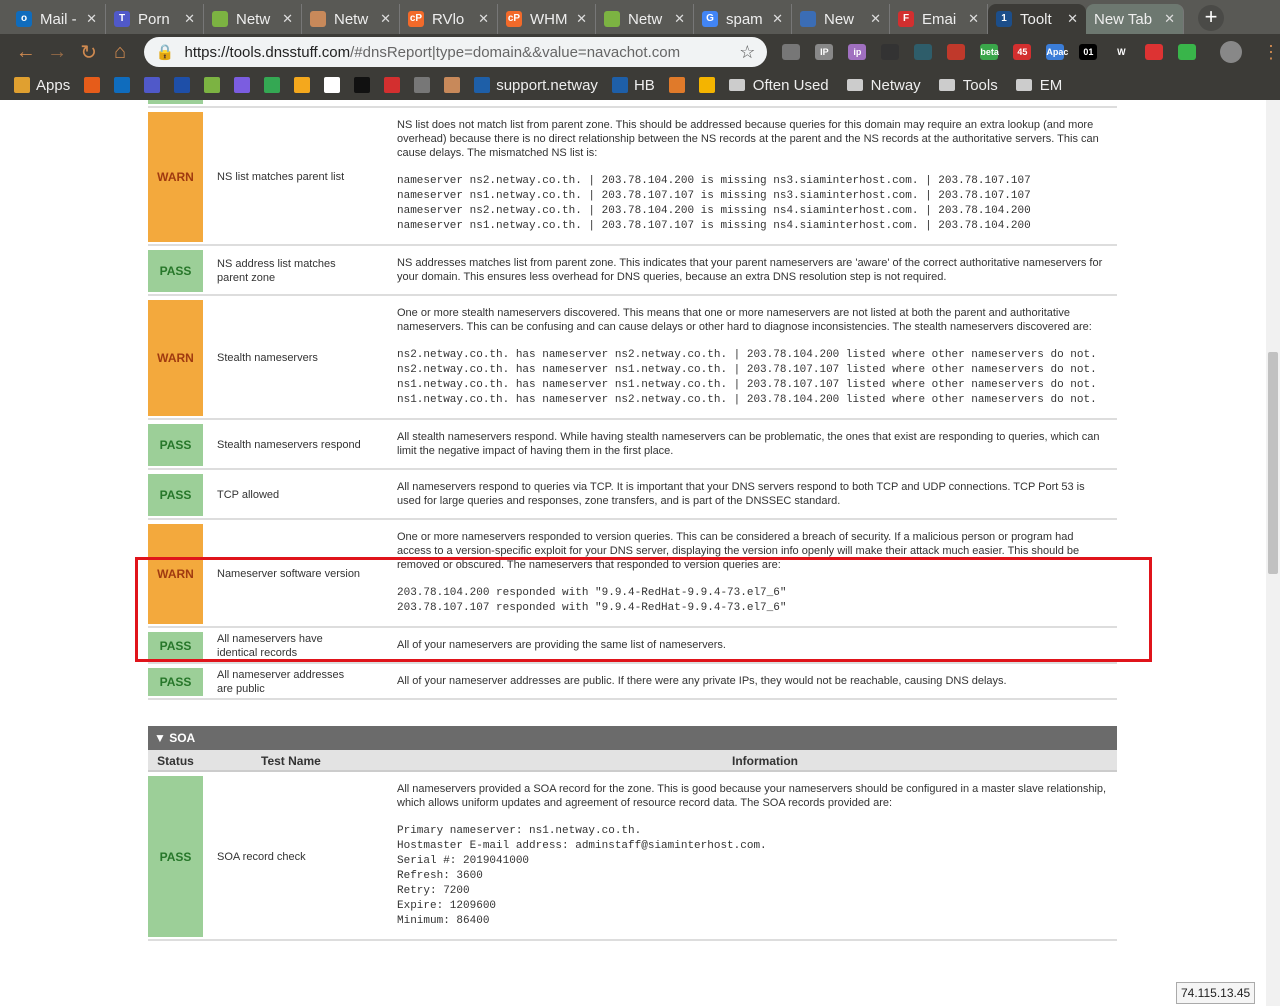 Image resolution: width=1280 pixels, height=1006 pixels. Describe the element at coordinates (89, 52) in the screenshot. I see `reload-icon: ↻` at that location.